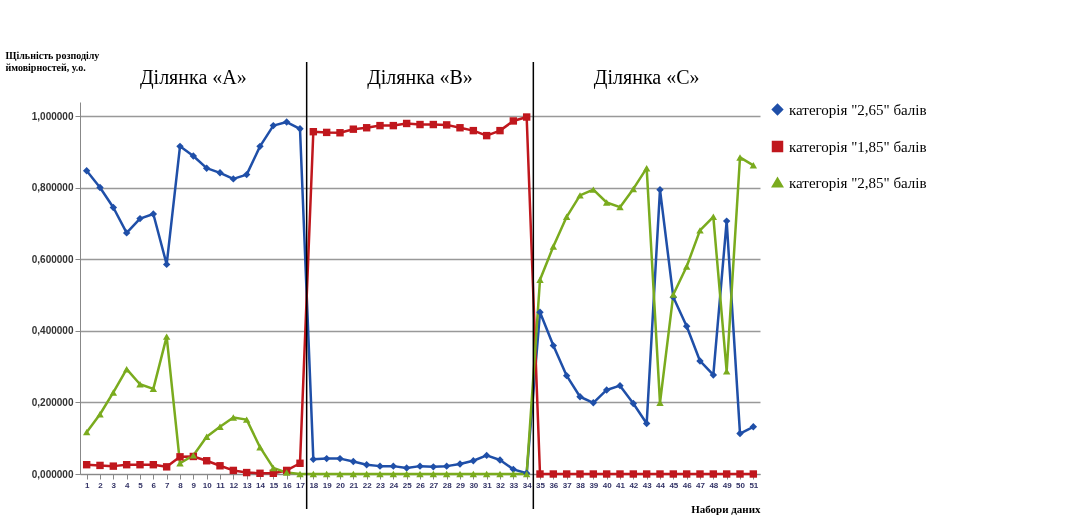 The image size is (1078, 519). What do you see at coordinates (701, 485) in the screenshot?
I see `x-tick-label: 47` at bounding box center [701, 485].